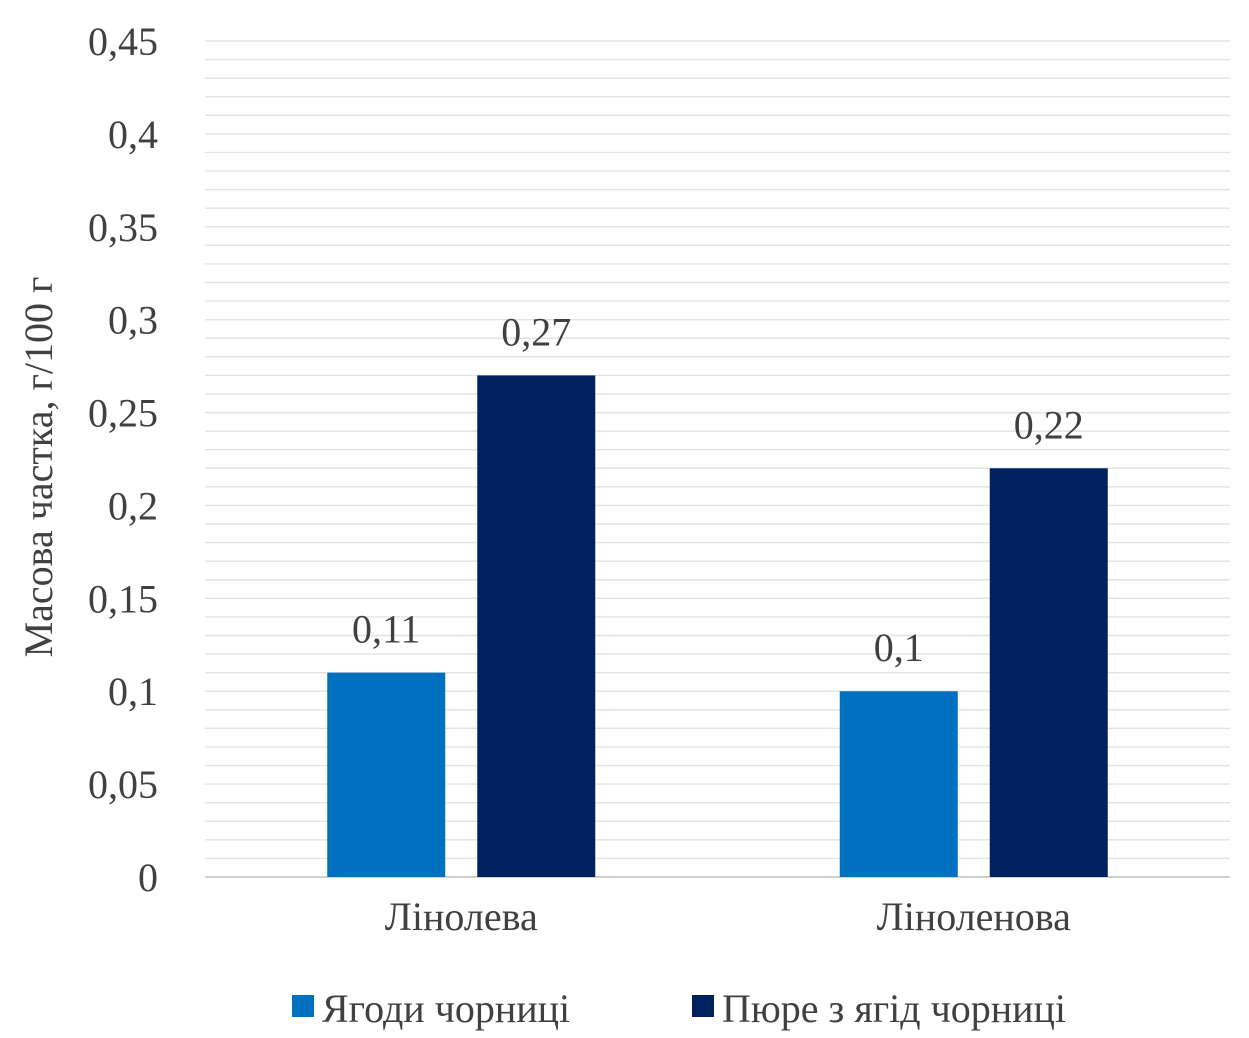  Describe the element at coordinates (123, 459) in the screenshot. I see `y-axis-ticks: 0 0,05 0,1 0,15 0,2 0,25 0,3 0,35 0,4 0,45` at that location.